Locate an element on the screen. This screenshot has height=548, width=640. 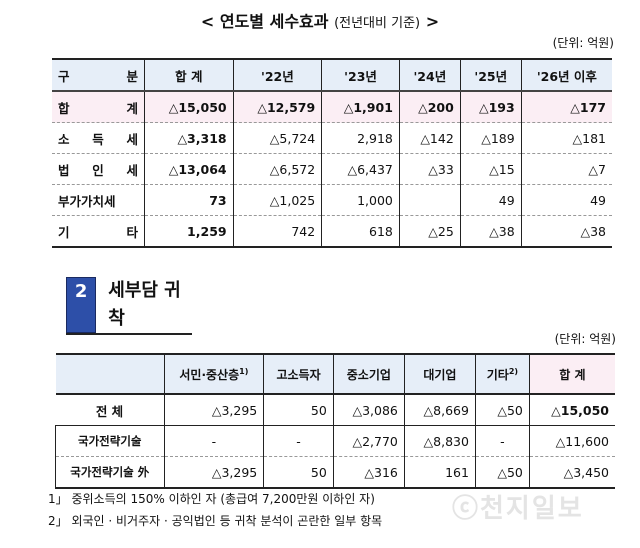
header-sme: 중소기업 is located at coordinates (368, 374).